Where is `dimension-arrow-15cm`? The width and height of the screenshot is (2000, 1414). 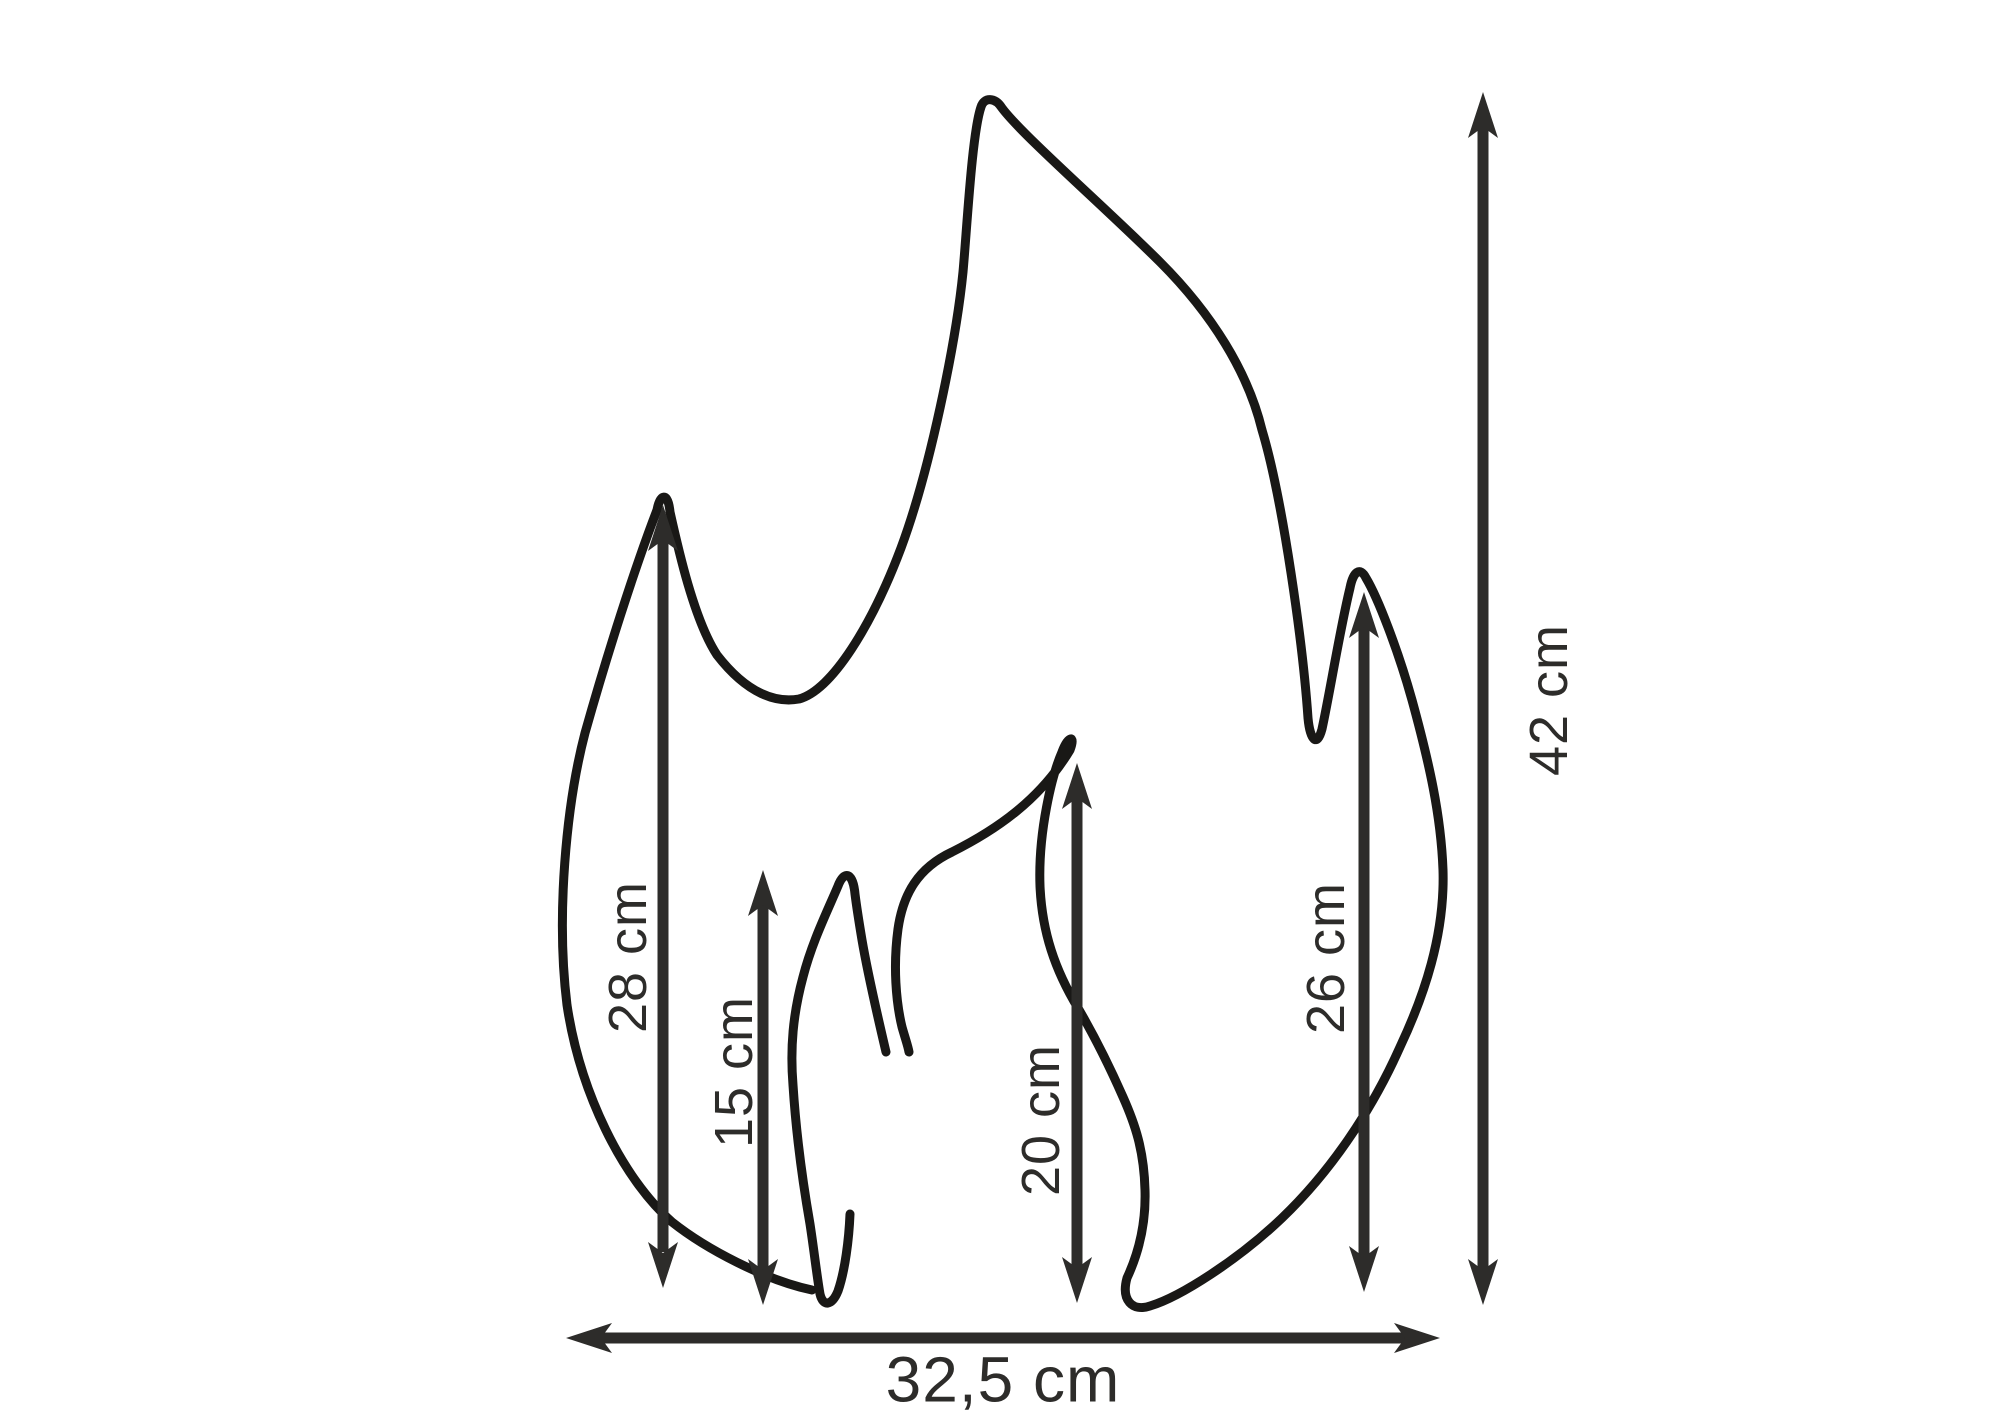
dimension-arrow-15cm is located at coordinates (763, 1087).